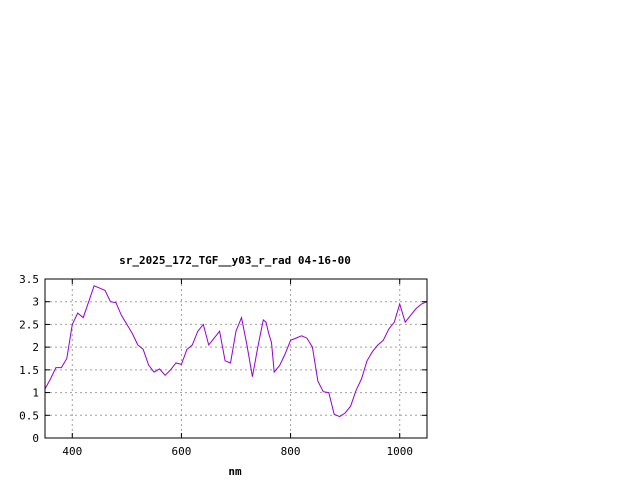  What do you see at coordinates (35, 393) in the screenshot?
I see `y-tick-label: 1` at bounding box center [35, 393].